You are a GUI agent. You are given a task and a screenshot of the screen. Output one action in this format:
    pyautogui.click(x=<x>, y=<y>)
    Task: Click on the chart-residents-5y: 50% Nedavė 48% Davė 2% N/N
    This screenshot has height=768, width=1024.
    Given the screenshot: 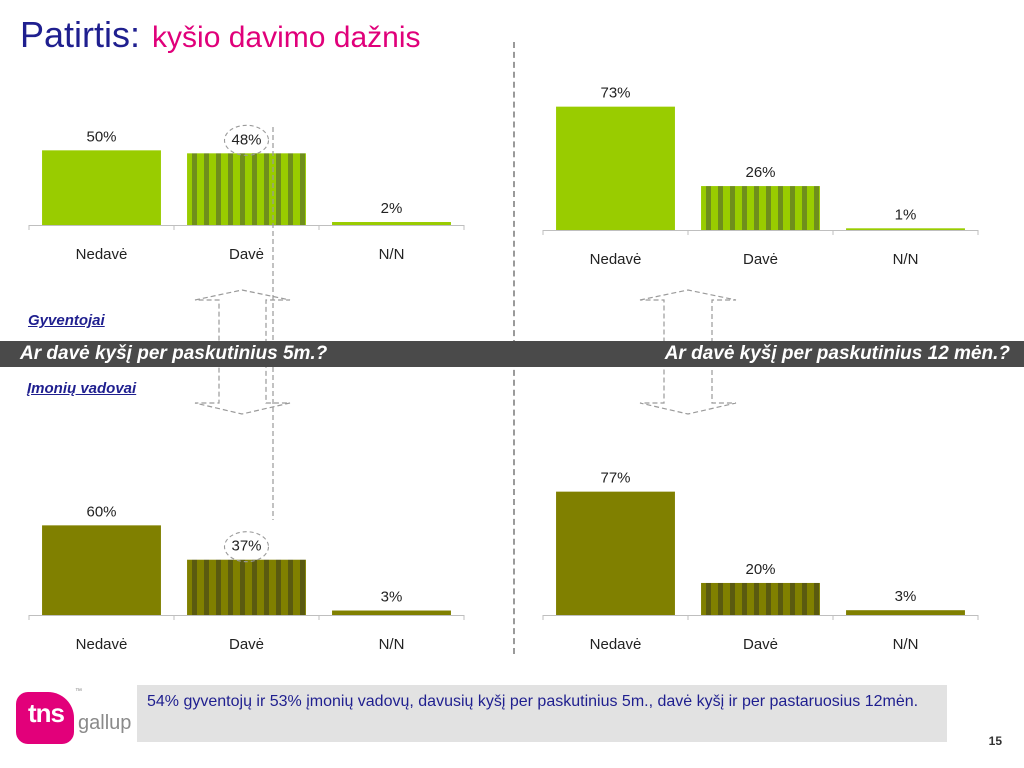 What is the action you would take?
    pyautogui.click(x=246, y=193)
    